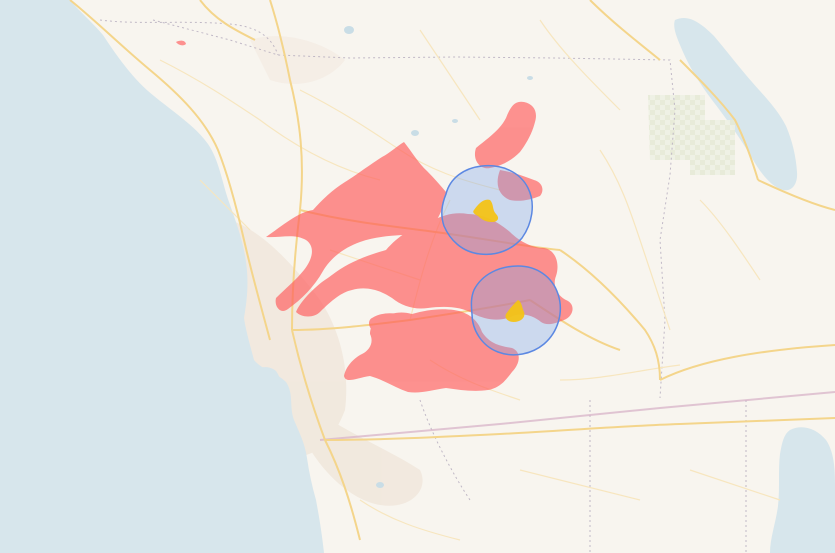 This screenshot has width=835, height=553. What do you see at coordinates (691, 135) in the screenshot?
I see `agricultural-fields` at bounding box center [691, 135].